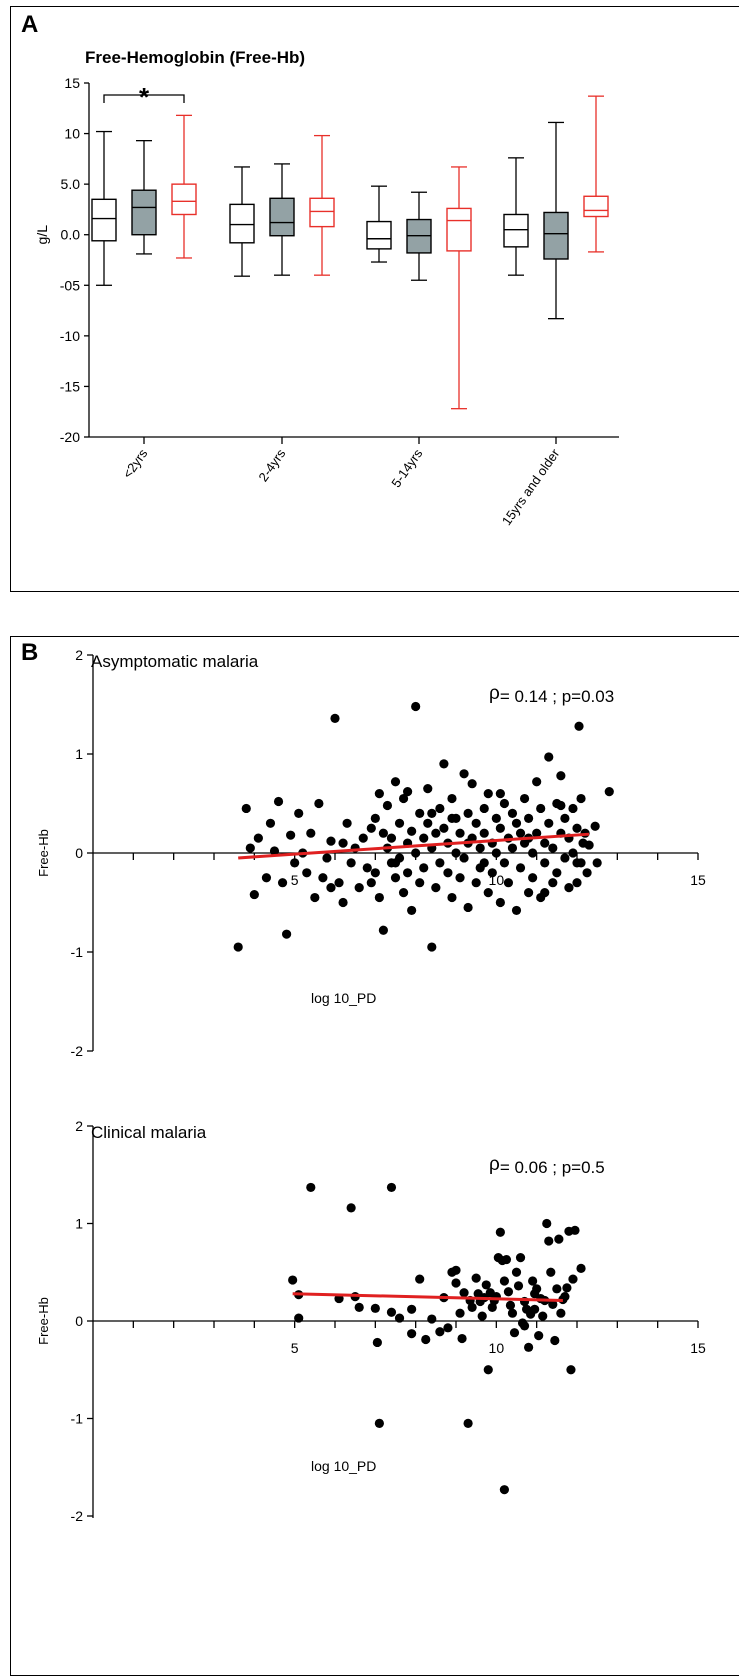  Describe the element at coordinates (79, 754) in the screenshot. I see `y-tick-label: 1` at that location.